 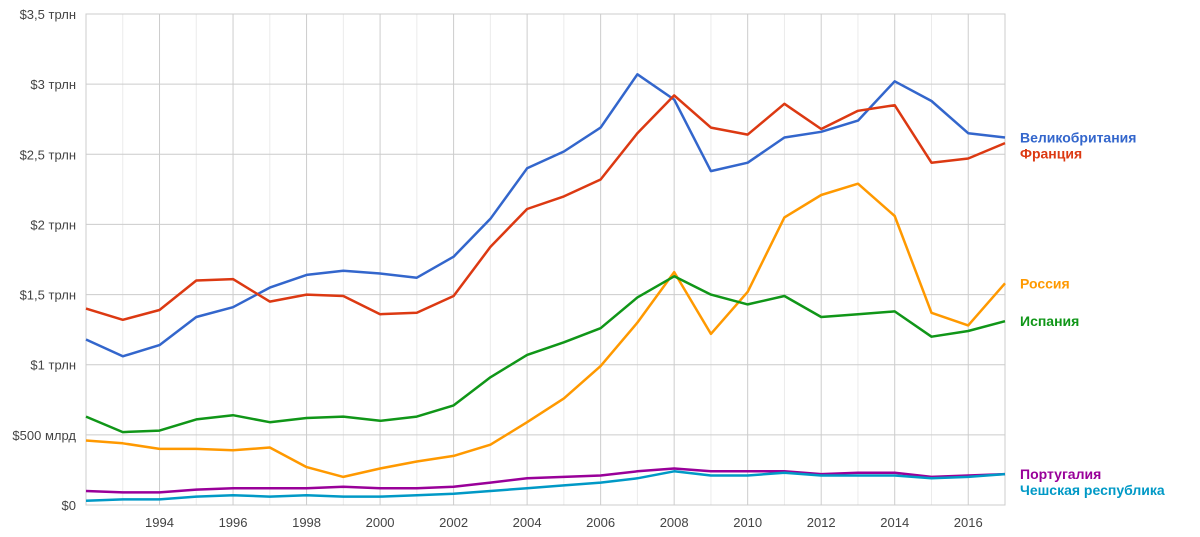 What do you see at coordinates (53, 224) in the screenshot?
I see `y-tick-label: $2 трлн` at bounding box center [53, 224].